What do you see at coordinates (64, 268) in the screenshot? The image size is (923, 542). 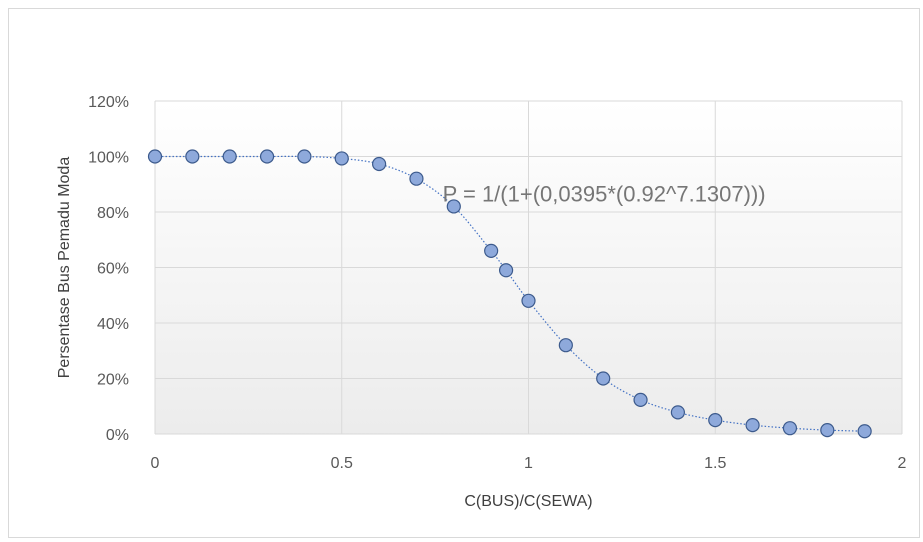 I see `y-axis-title: Persentase Bus Pemadu Moda` at bounding box center [64, 268].